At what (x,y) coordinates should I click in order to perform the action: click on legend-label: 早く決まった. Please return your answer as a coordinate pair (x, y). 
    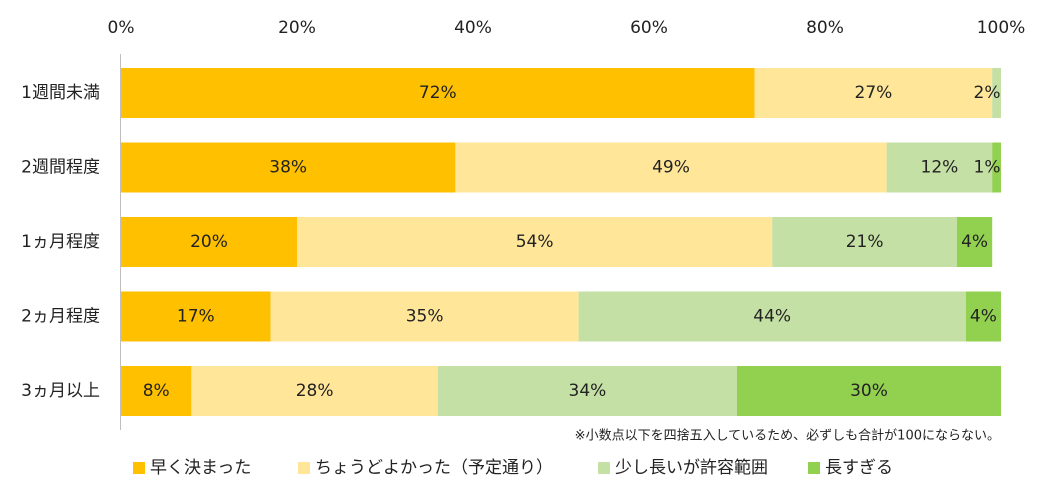
    Looking at the image, I should click on (200, 468).